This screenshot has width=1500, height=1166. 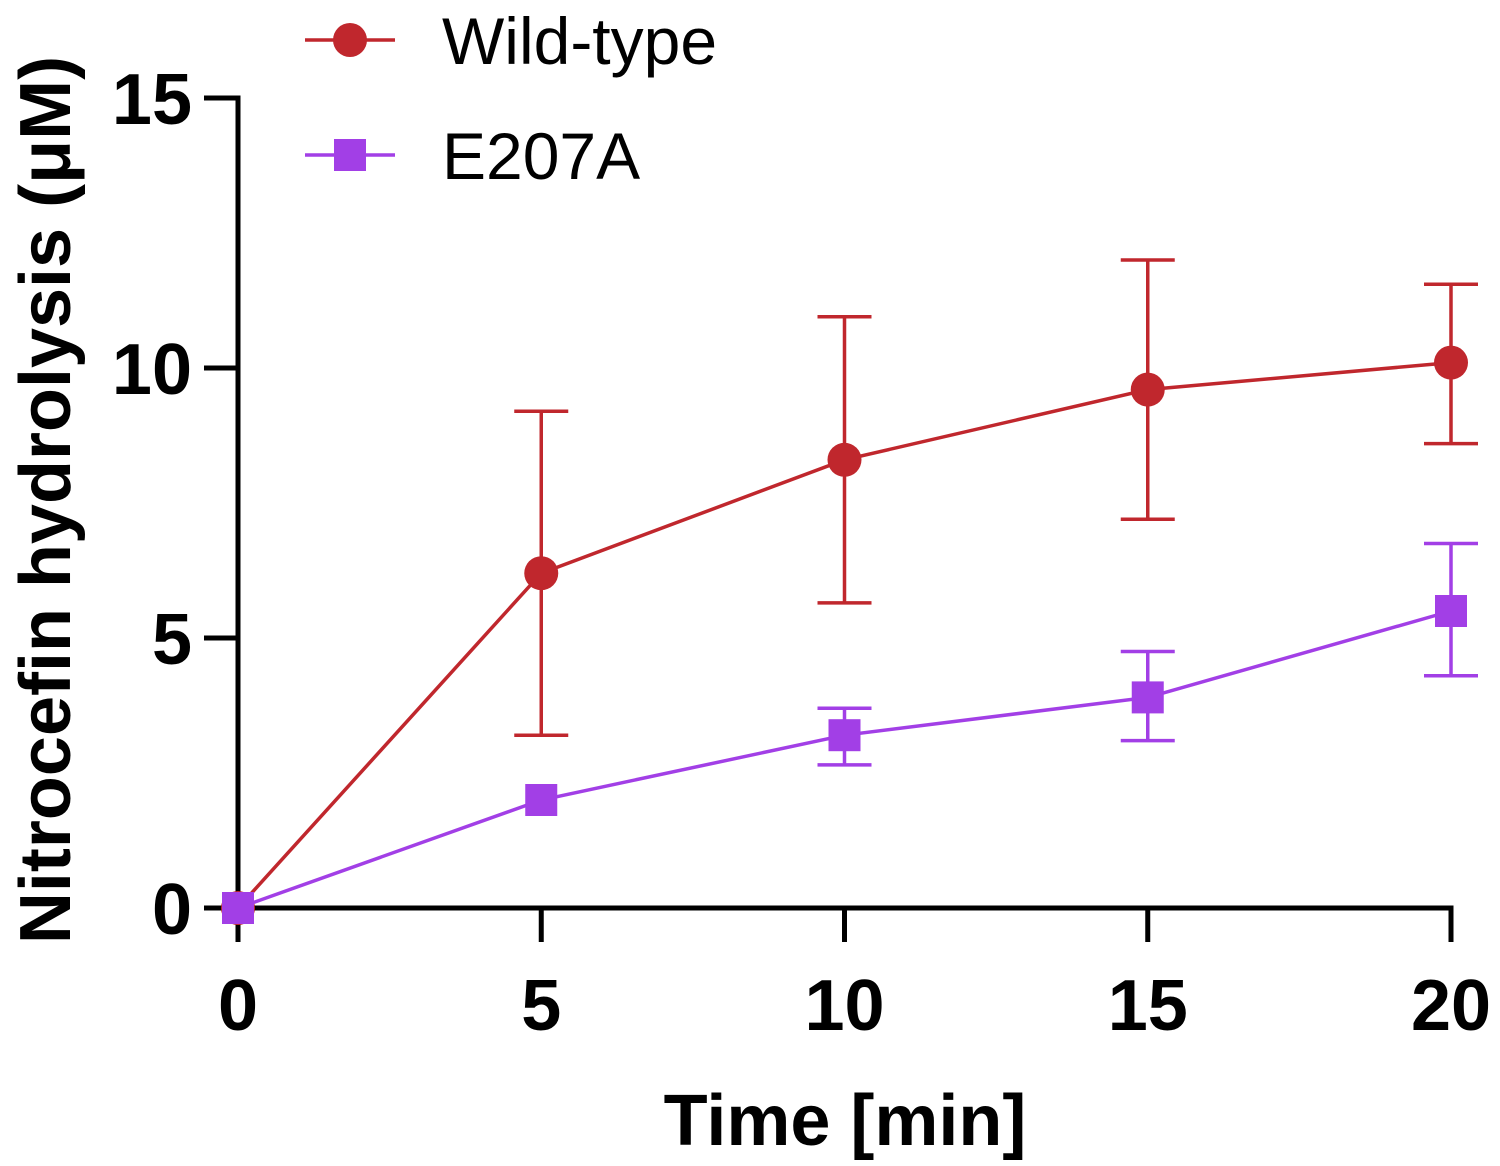 What do you see at coordinates (152, 370) in the screenshot?
I see `y-tick-label: 10` at bounding box center [152, 370].